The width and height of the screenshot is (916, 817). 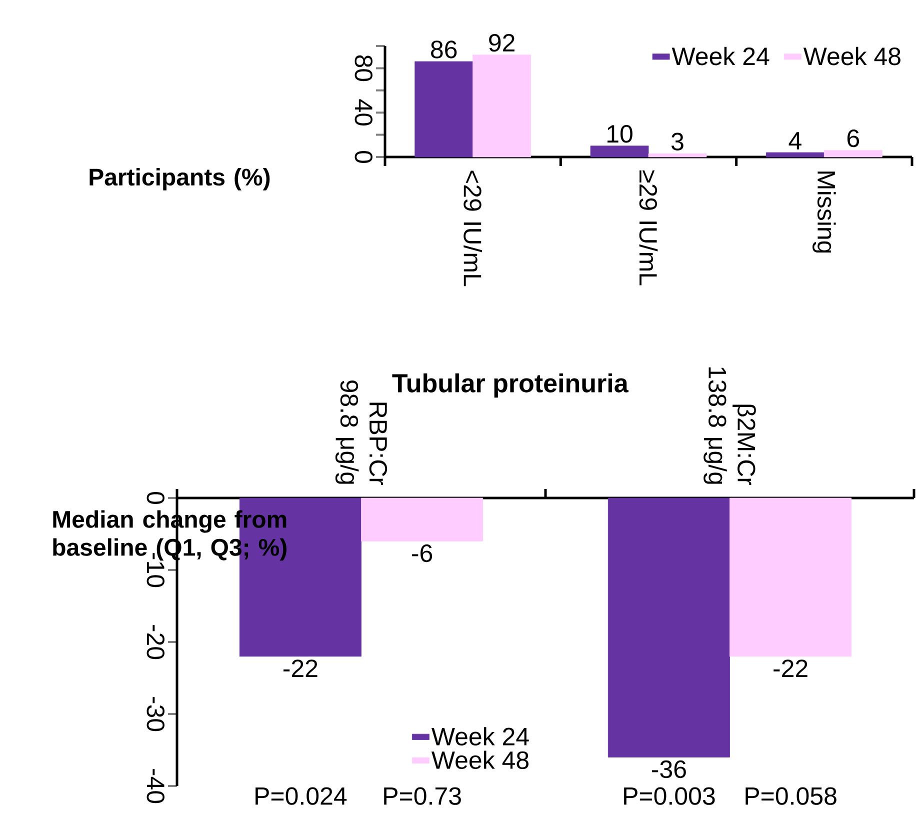 I want to click on x-tick-label: Missing, so click(x=824, y=212).